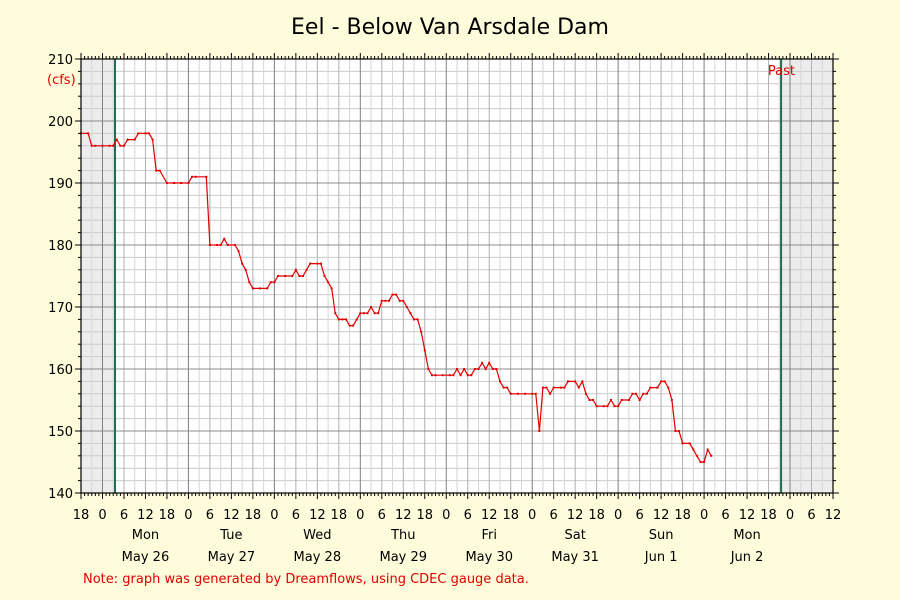  I want to click on date-label: May 31, so click(575, 557).